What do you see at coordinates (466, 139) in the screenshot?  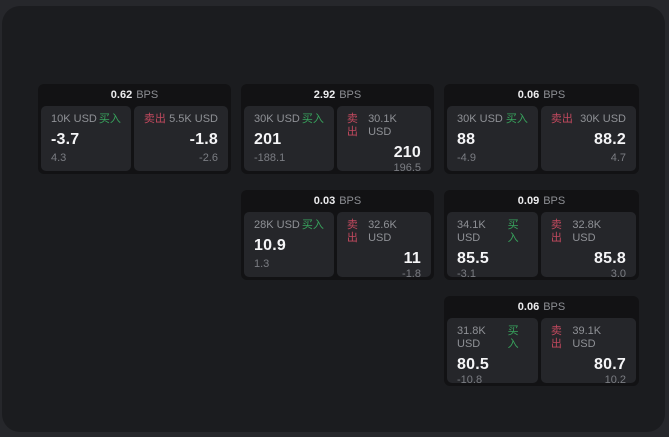 I see `buy-price: 88` at bounding box center [466, 139].